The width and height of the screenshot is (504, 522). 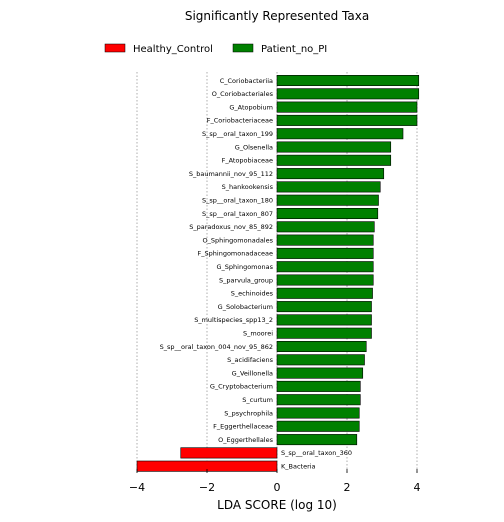 What do you see at coordinates (277, 505) in the screenshot?
I see `x-axis-label: LDA SCORE (log 10)` at bounding box center [277, 505].